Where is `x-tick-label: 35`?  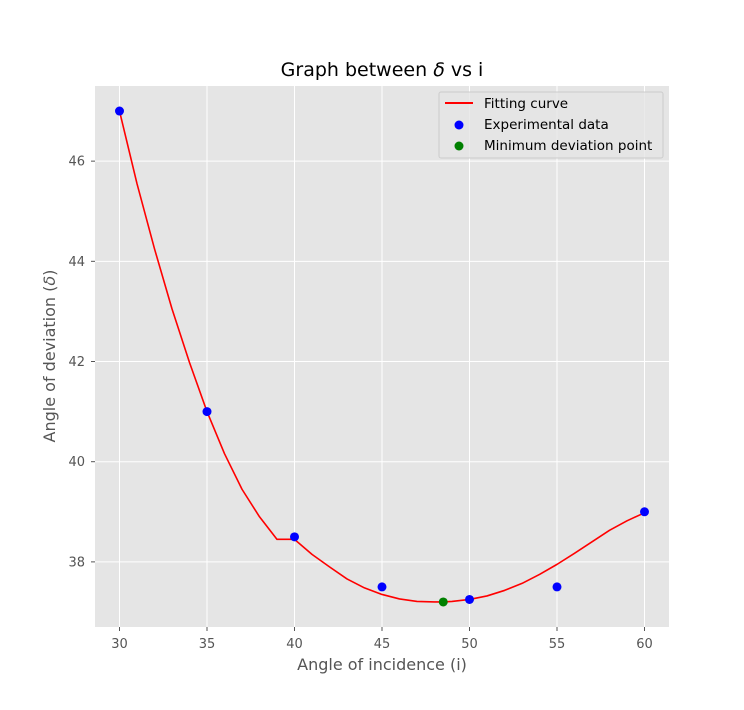 x-tick-label: 35 is located at coordinates (207, 644).